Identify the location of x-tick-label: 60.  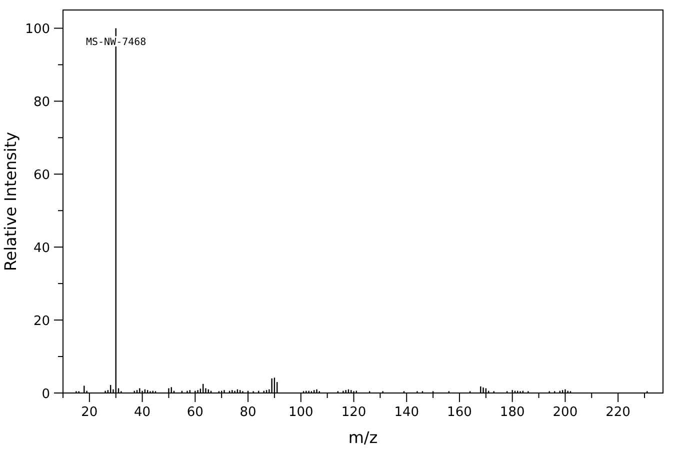
(195, 412).